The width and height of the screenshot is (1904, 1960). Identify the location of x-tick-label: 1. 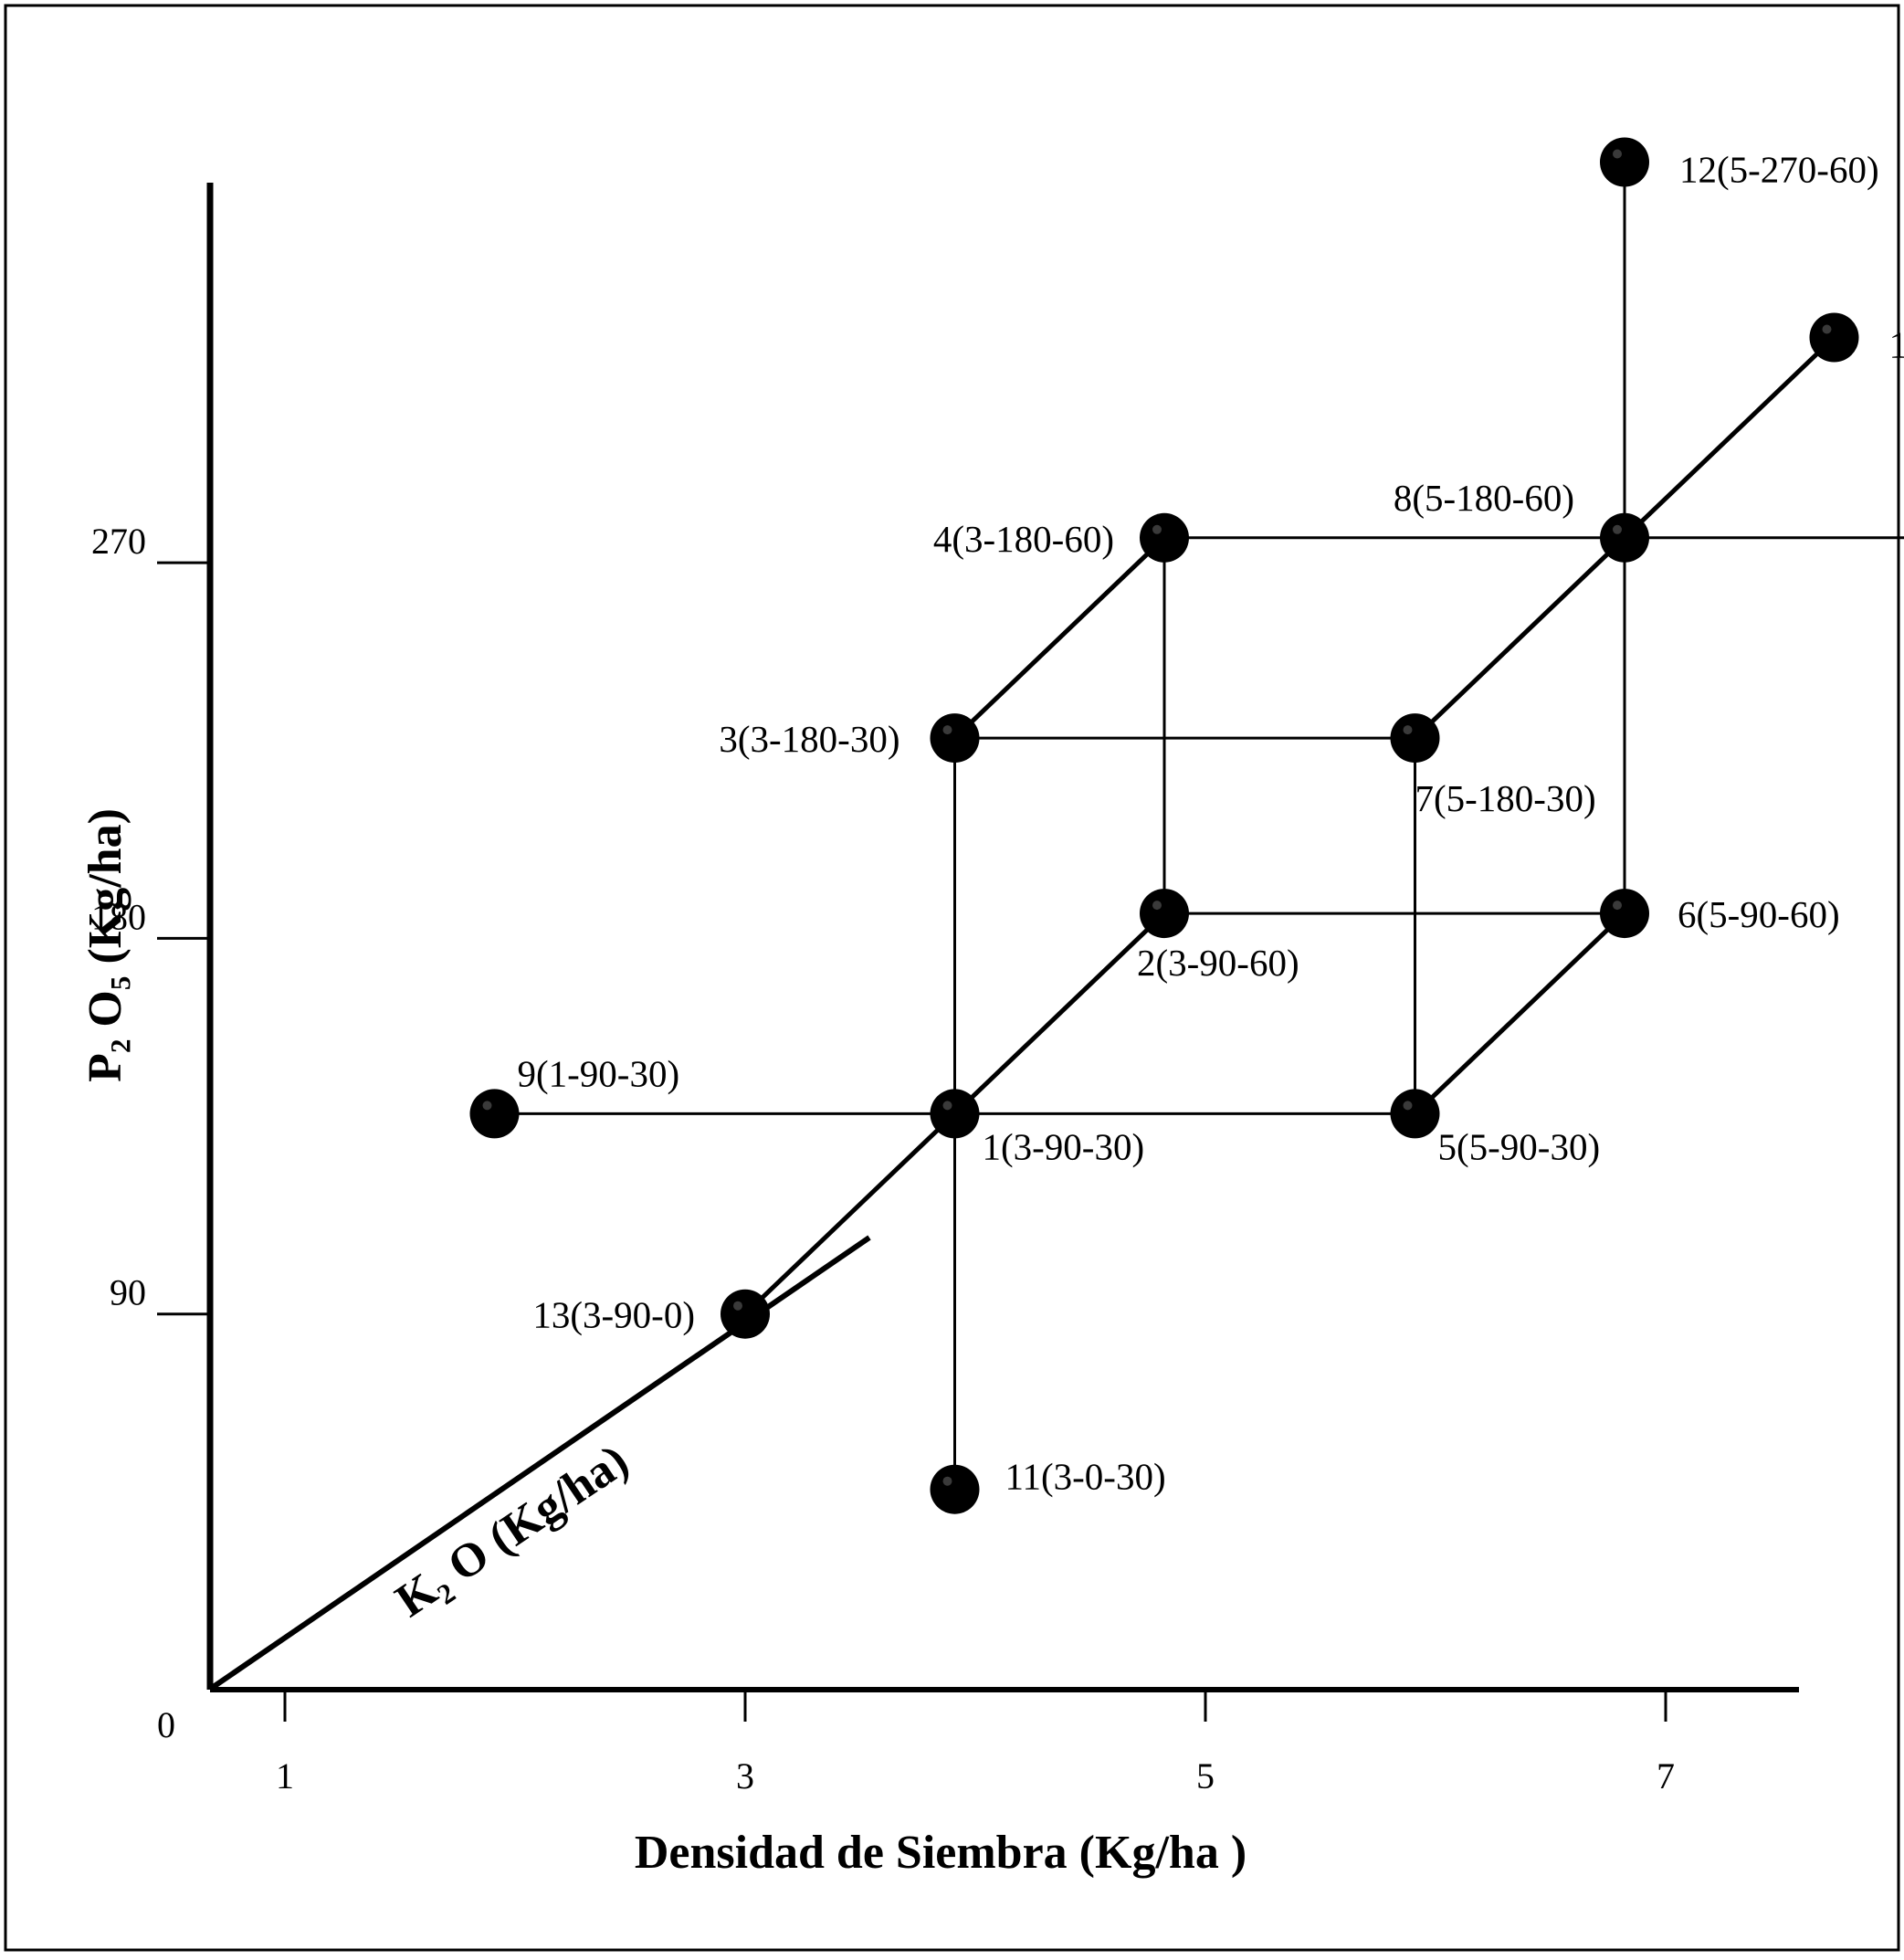
(285, 1776).